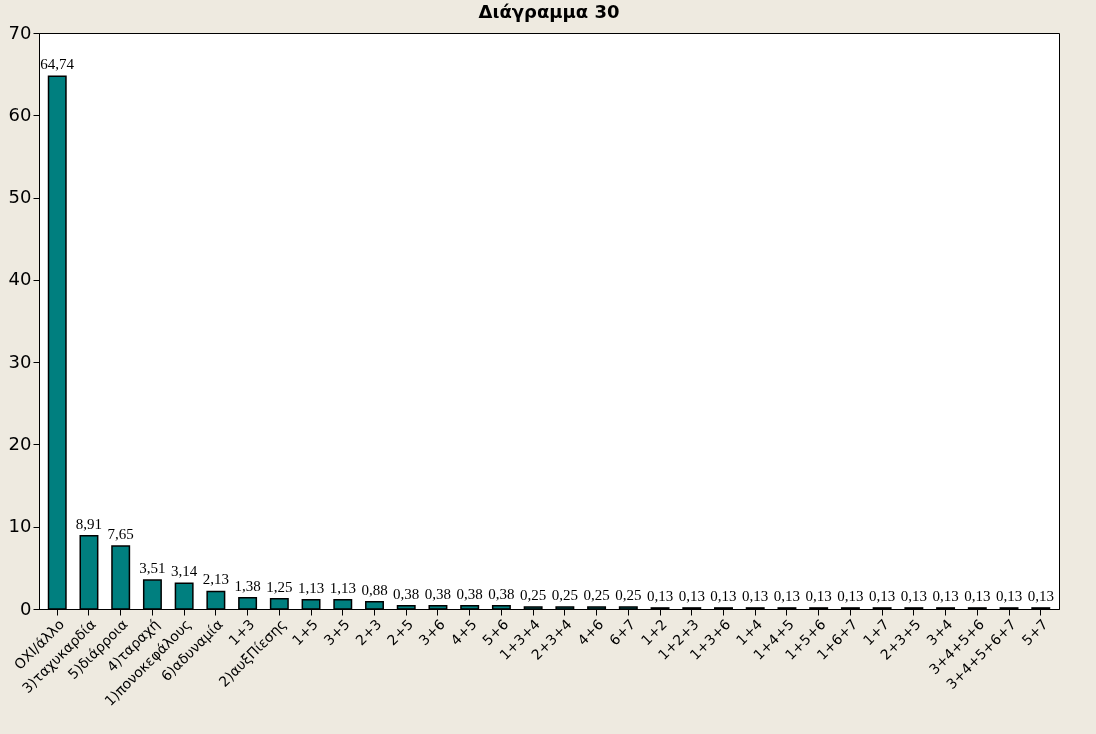 This screenshot has height=734, width=1096. What do you see at coordinates (215, 579) in the screenshot?
I see `data-label: 2,13` at bounding box center [215, 579].